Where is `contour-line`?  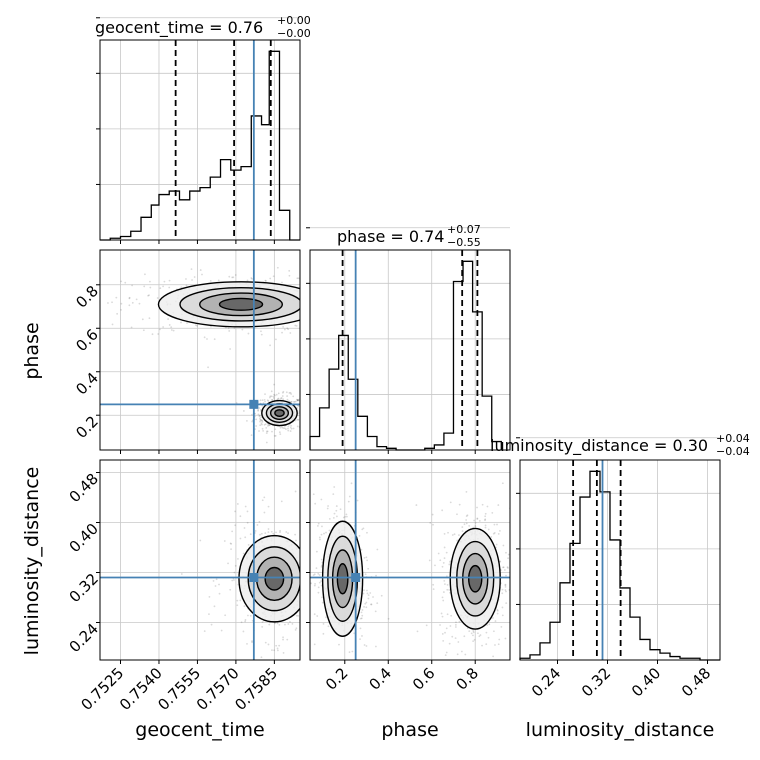 contour-line is located at coordinates (475, 578).